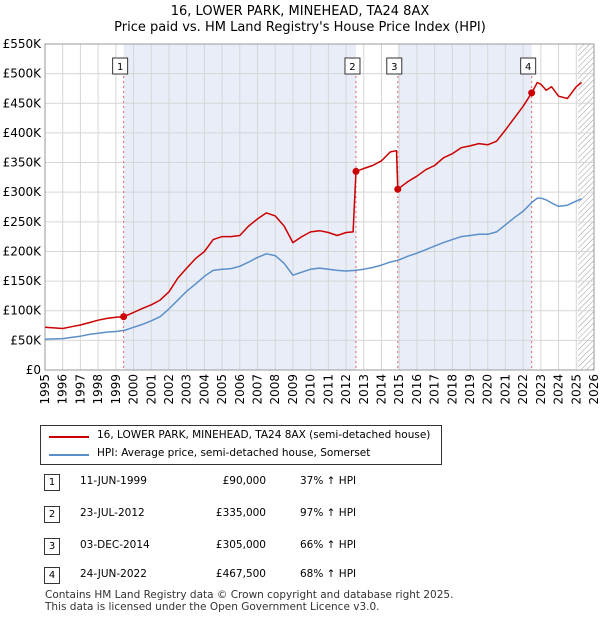 This screenshot has height=620, width=600. What do you see at coordinates (244, 481) in the screenshot?
I see `transaction-price: £90,000` at bounding box center [244, 481].